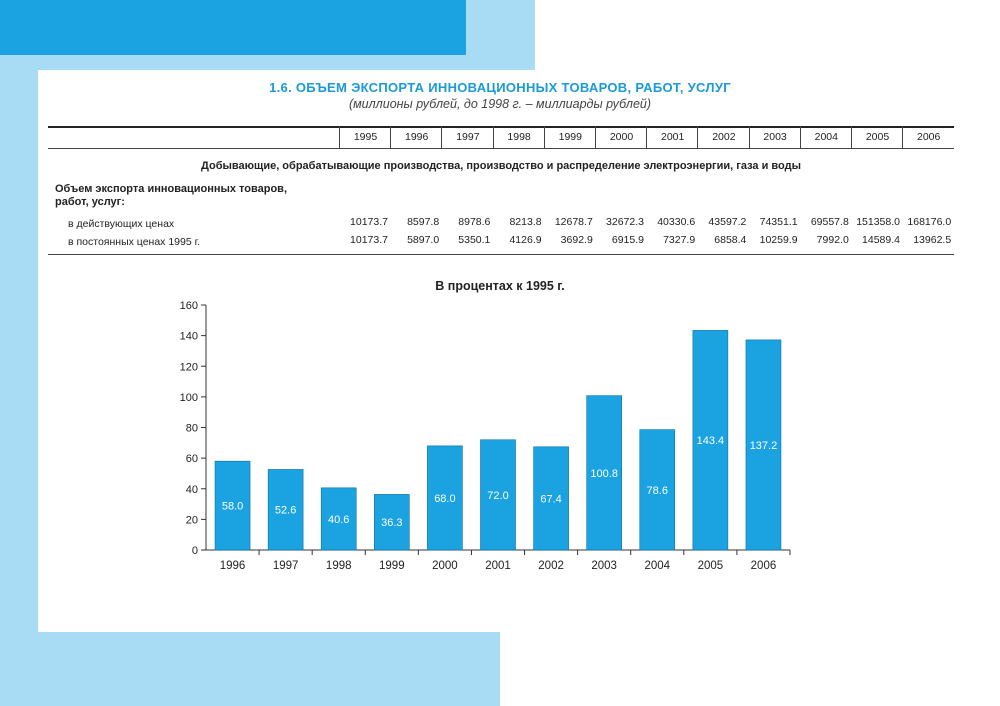  What do you see at coordinates (711, 566) in the screenshot?
I see `x-tick-label: 2005` at bounding box center [711, 566].